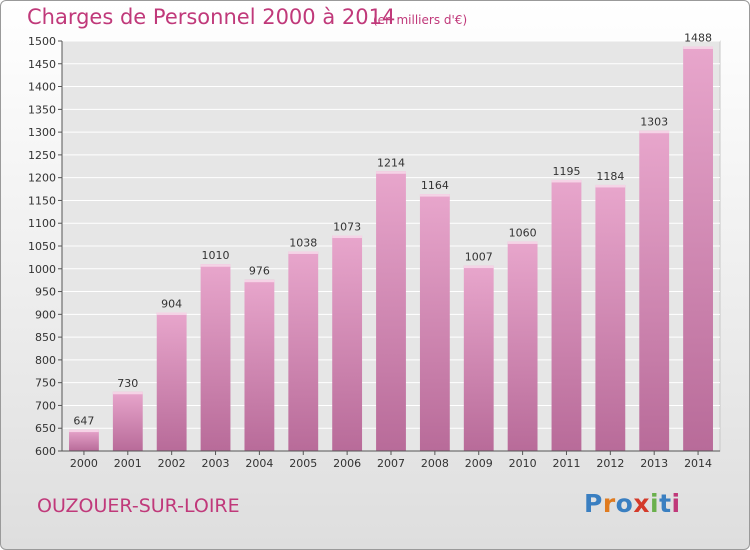 The image size is (750, 550). Describe the element at coordinates (303, 242) in the screenshot. I see `data-label: 1038` at that location.